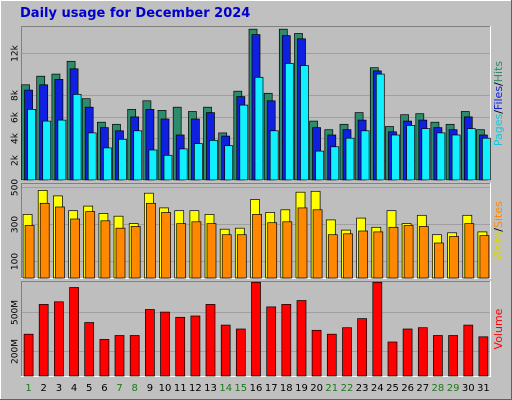  I want to click on y-axis-label-part: Sites, so click(498, 214).